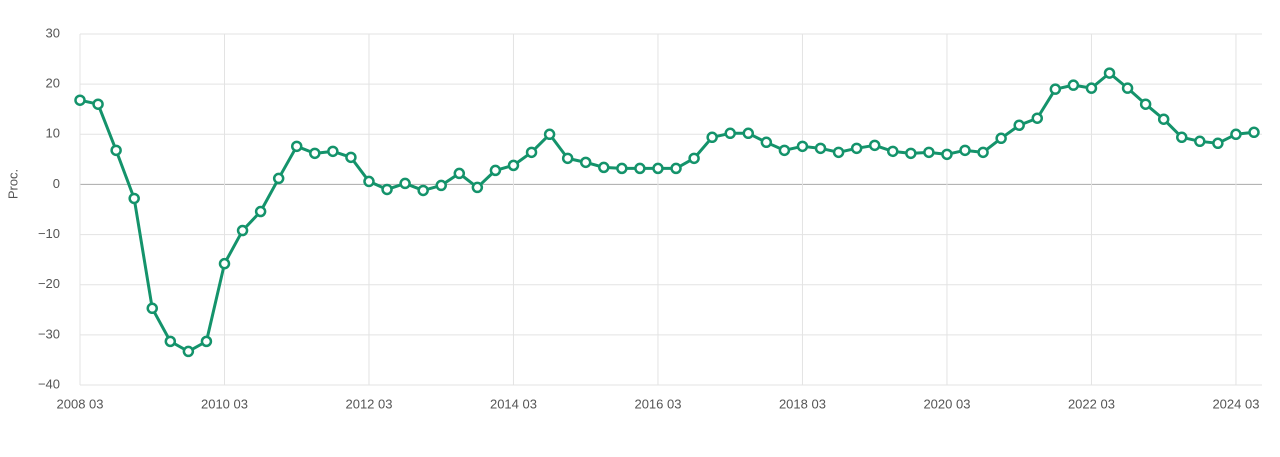 The height and width of the screenshot is (457, 1280). Describe the element at coordinates (49, 333) in the screenshot. I see `y-tick-label: −30` at that location.